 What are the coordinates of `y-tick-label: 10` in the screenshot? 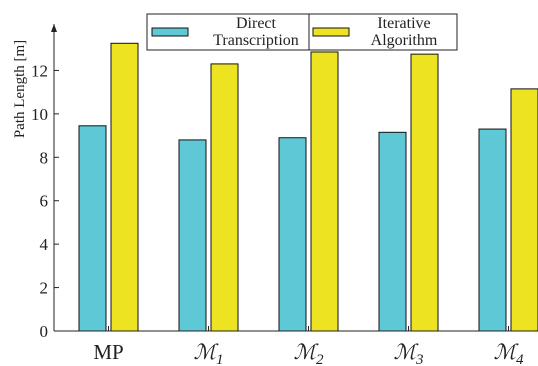 It's located at (39, 114).